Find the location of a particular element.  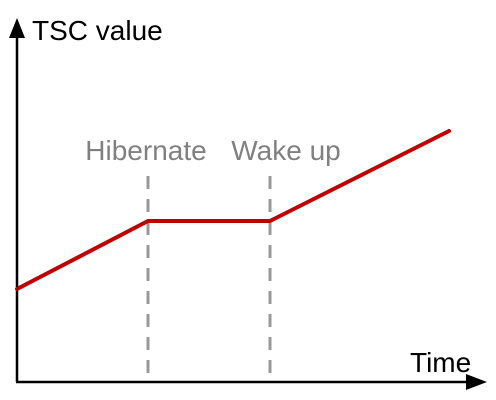

x-axis-arrowhead is located at coordinates (476, 382).